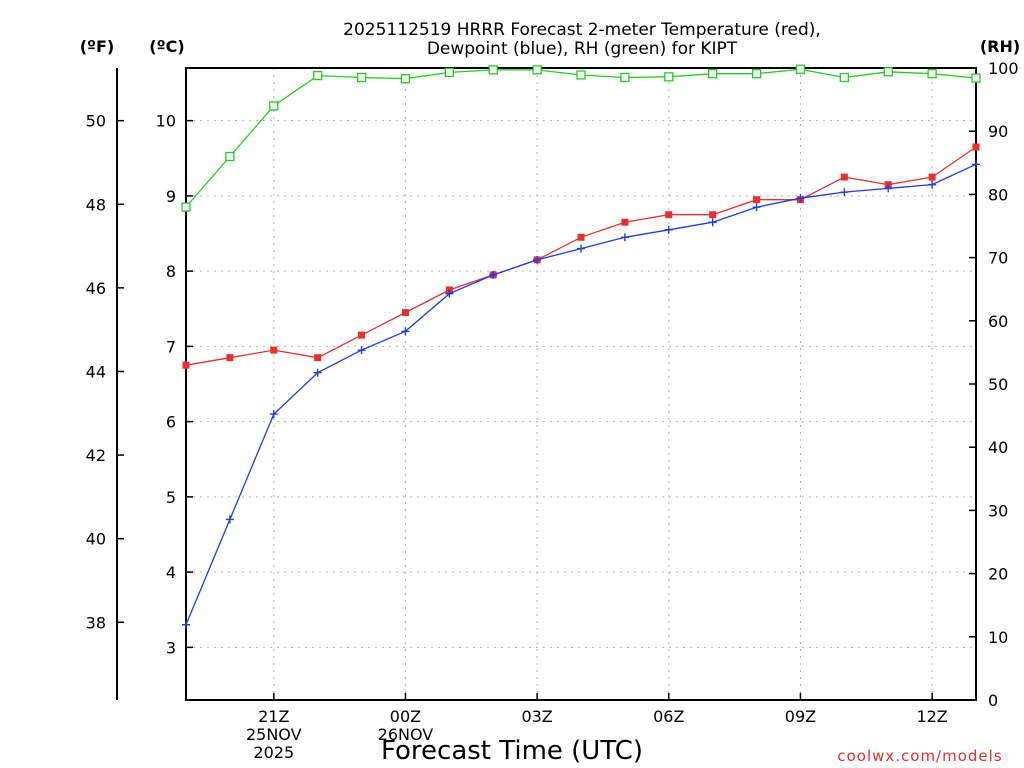 The width and height of the screenshot is (1024, 768). Describe the element at coordinates (1003, 68) in the screenshot. I see `rh-tick-label: 100` at that location.